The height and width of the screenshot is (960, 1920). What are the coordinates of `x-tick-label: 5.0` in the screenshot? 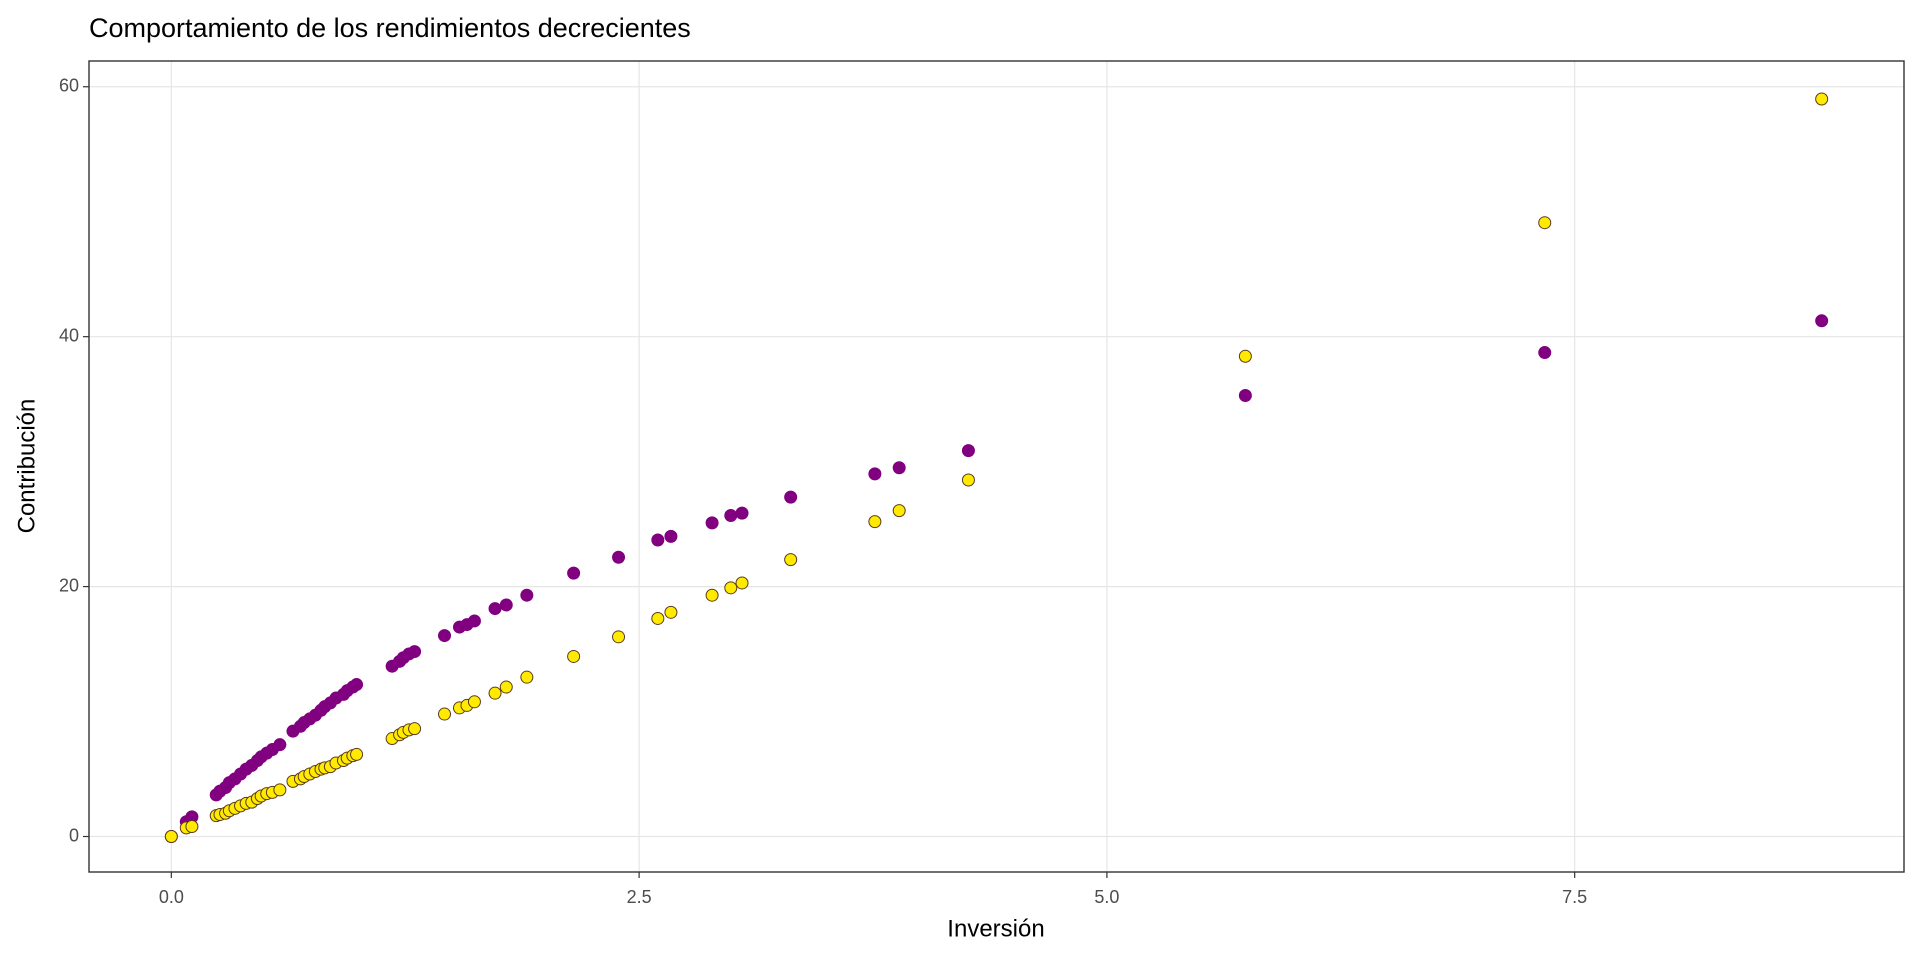 It's located at (1106, 897).